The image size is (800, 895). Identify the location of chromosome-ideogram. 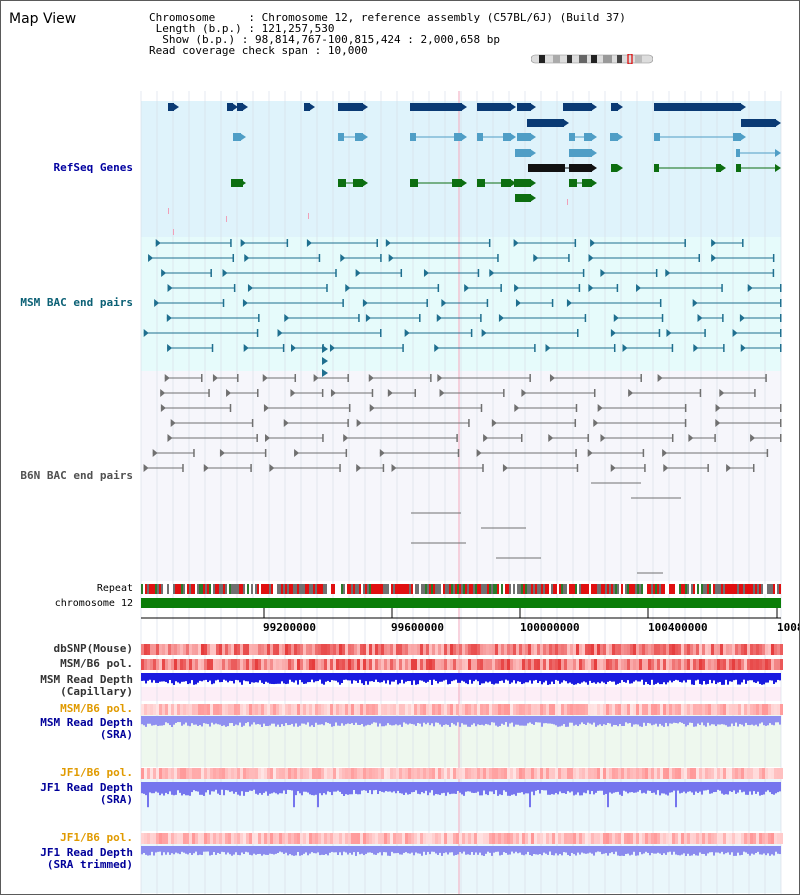
(592, 59).